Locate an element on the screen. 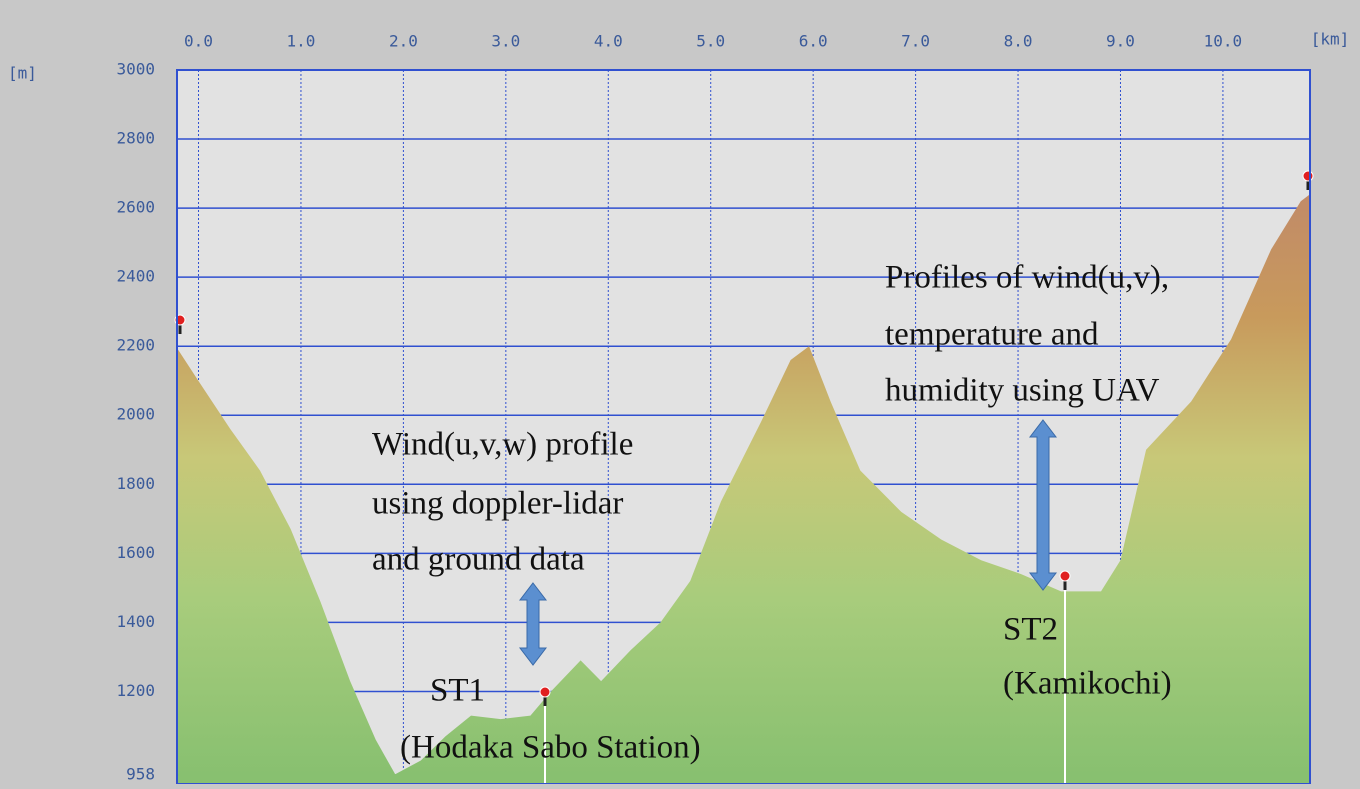 The image size is (1360, 789). x-tick-label: 1.0 is located at coordinates (301, 41).